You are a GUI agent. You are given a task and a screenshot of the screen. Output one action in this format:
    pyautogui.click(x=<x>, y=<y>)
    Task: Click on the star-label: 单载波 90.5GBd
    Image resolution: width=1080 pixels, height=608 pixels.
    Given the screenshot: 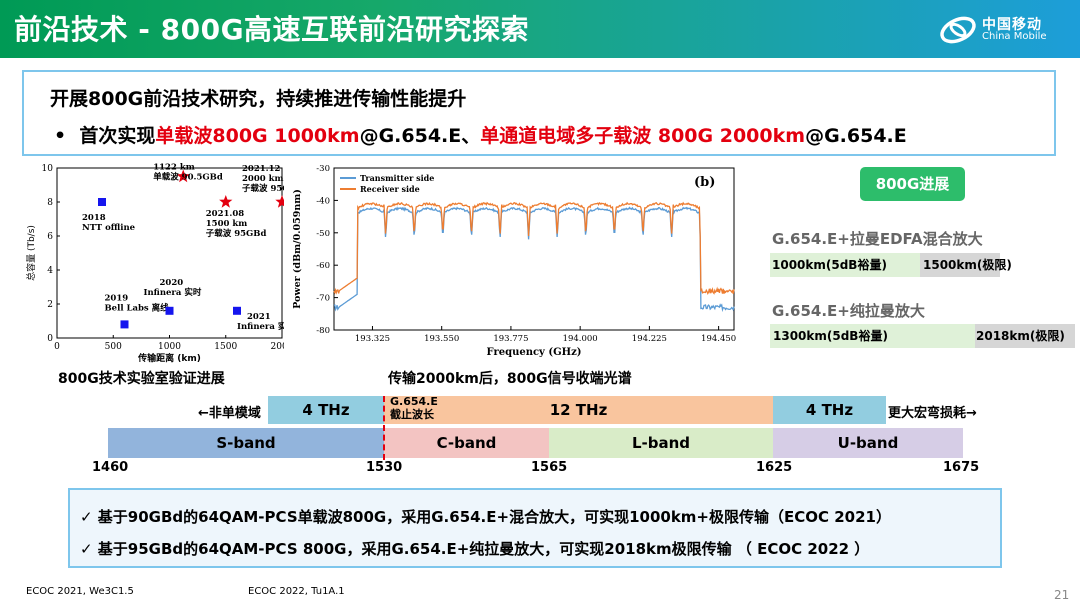 What is the action you would take?
    pyautogui.click(x=188, y=177)
    